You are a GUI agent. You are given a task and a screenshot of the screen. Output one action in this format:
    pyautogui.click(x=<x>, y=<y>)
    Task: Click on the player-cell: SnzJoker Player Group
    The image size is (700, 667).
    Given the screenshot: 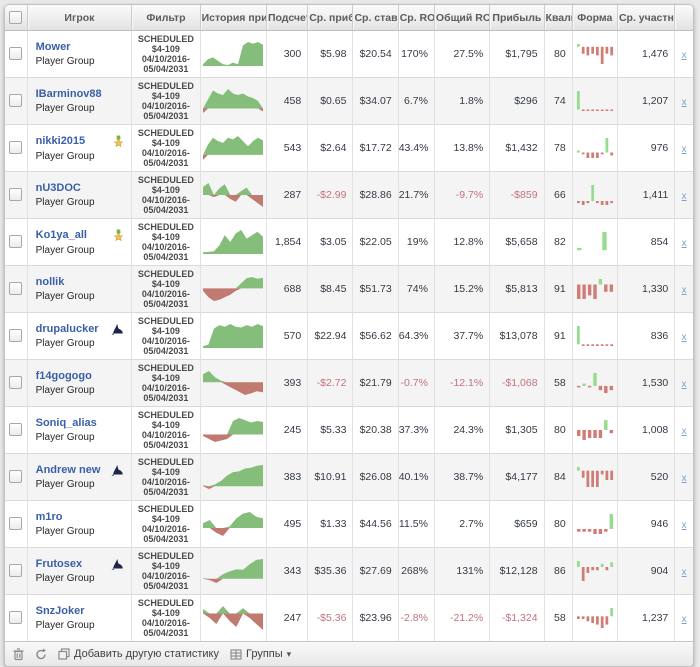 What is the action you would take?
    pyautogui.click(x=79, y=617)
    